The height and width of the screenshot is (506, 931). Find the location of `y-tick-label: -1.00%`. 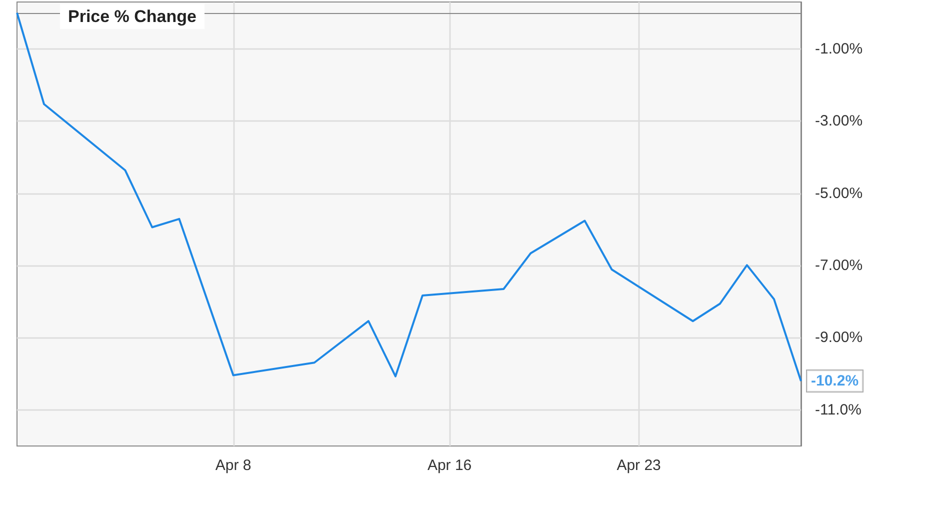

y-tick-label: -1.00% is located at coordinates (839, 49).